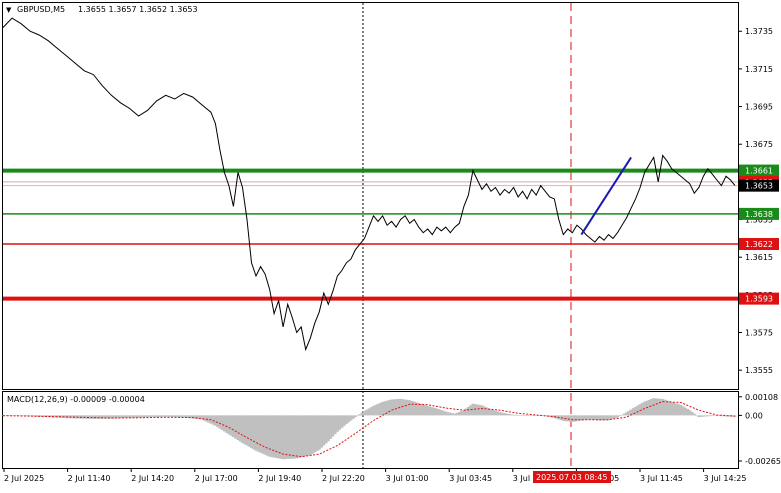 Image resolution: width=781 pixels, height=493 pixels. Describe the element at coordinates (759, 257) in the screenshot. I see `y-tick-label: 1.3615` at that location.